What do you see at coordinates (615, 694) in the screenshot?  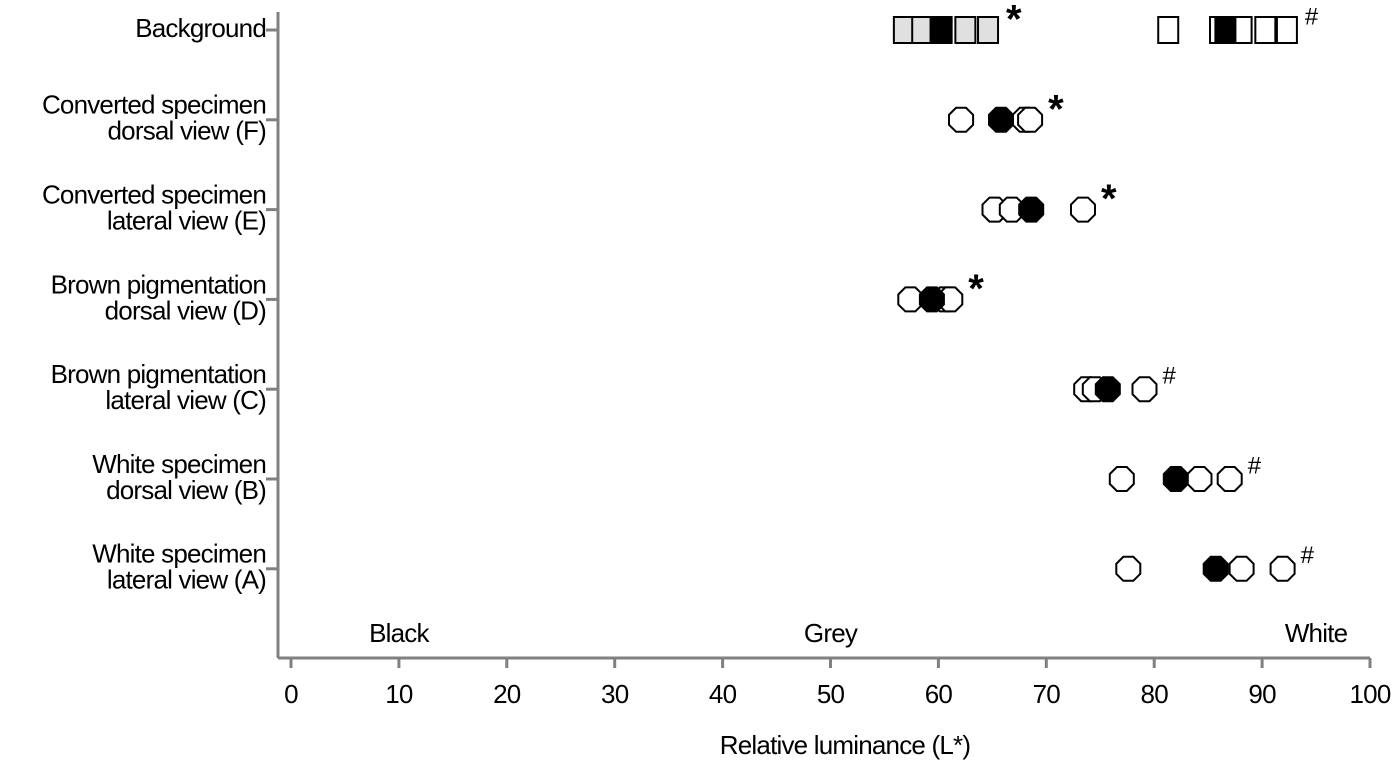 I see `x-tick-label: 30` at bounding box center [615, 694].